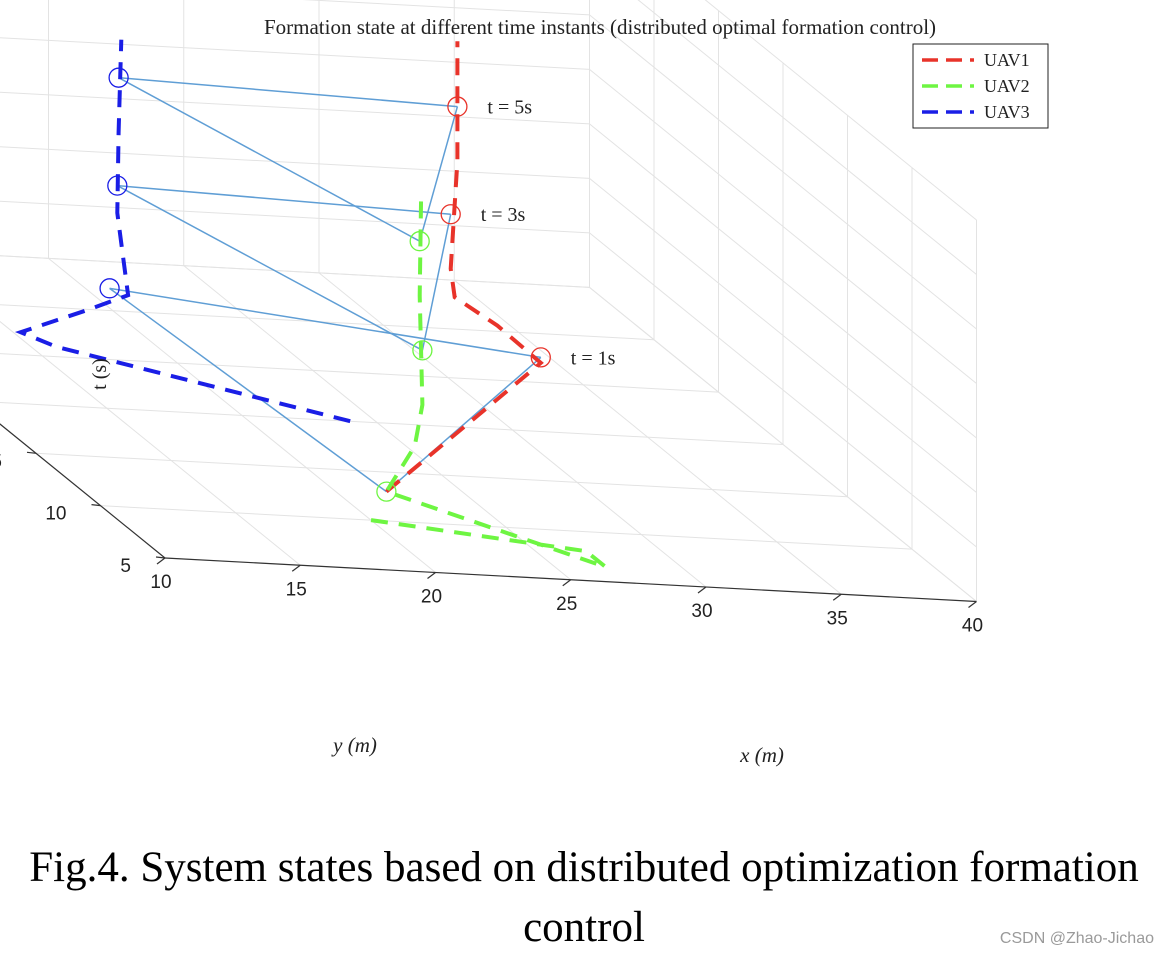  I want to click on y-tick-label: 5, so click(125, 566).